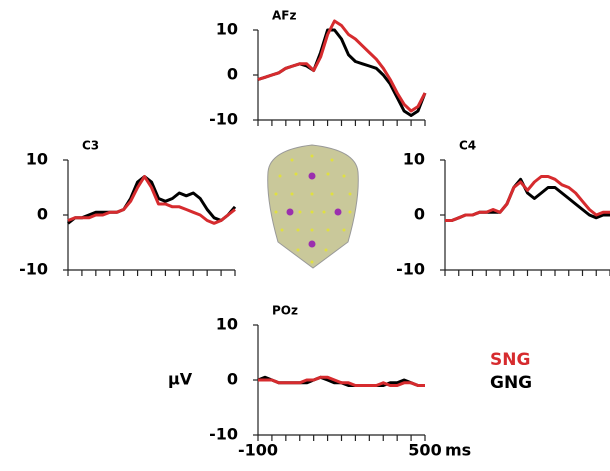 This screenshot has width=610, height=471. I want to click on electrodes, so click(313, 209).